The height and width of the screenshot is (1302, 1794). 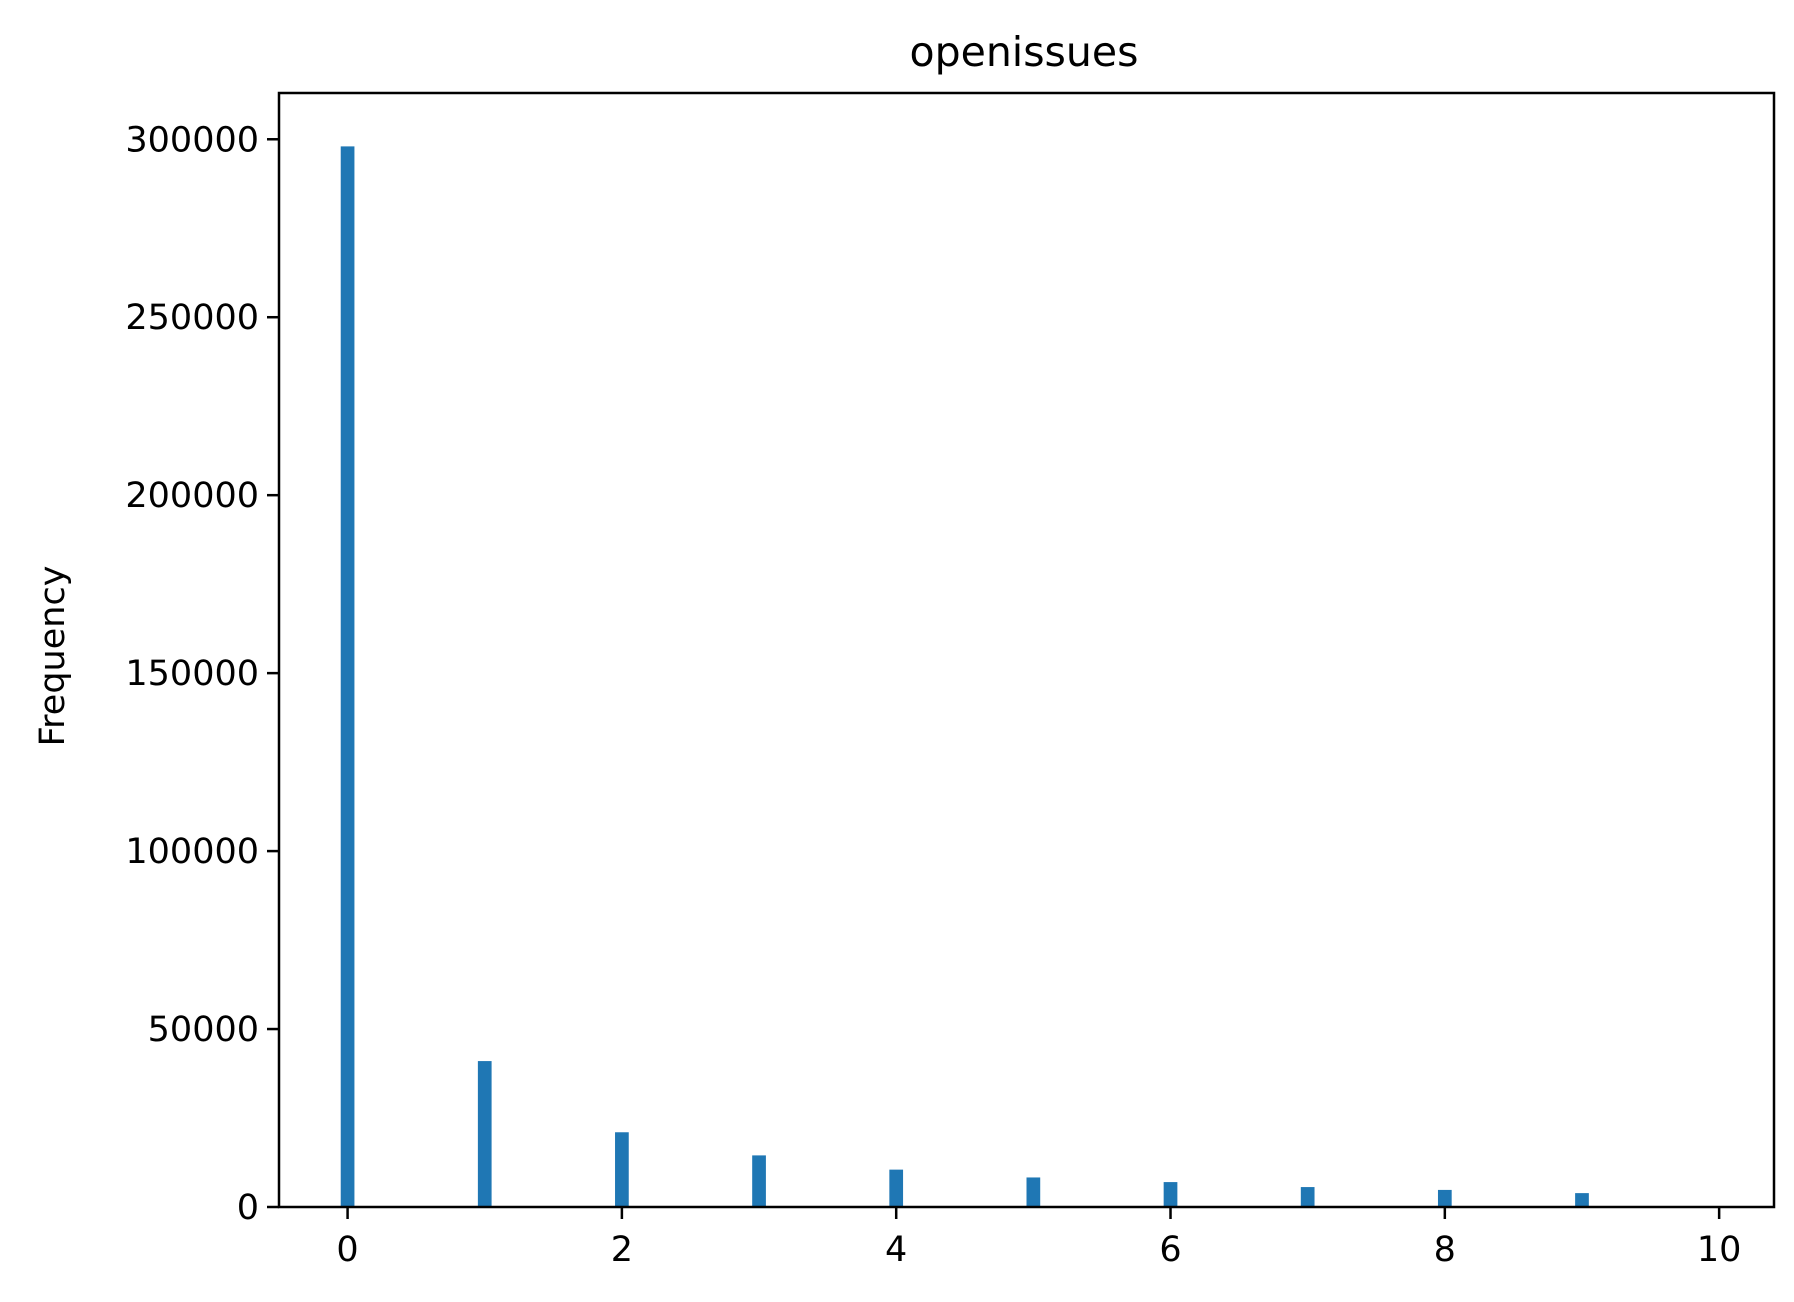 I want to click on y-tick-label: 250000, so click(x=192, y=318).